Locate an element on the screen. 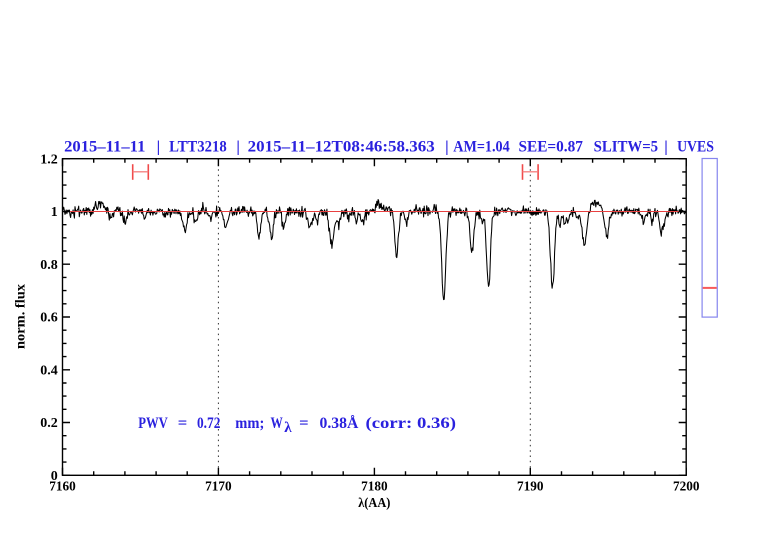 This screenshot has height=542, width=782. svg-text: 0.8 is located at coordinates (49, 265).